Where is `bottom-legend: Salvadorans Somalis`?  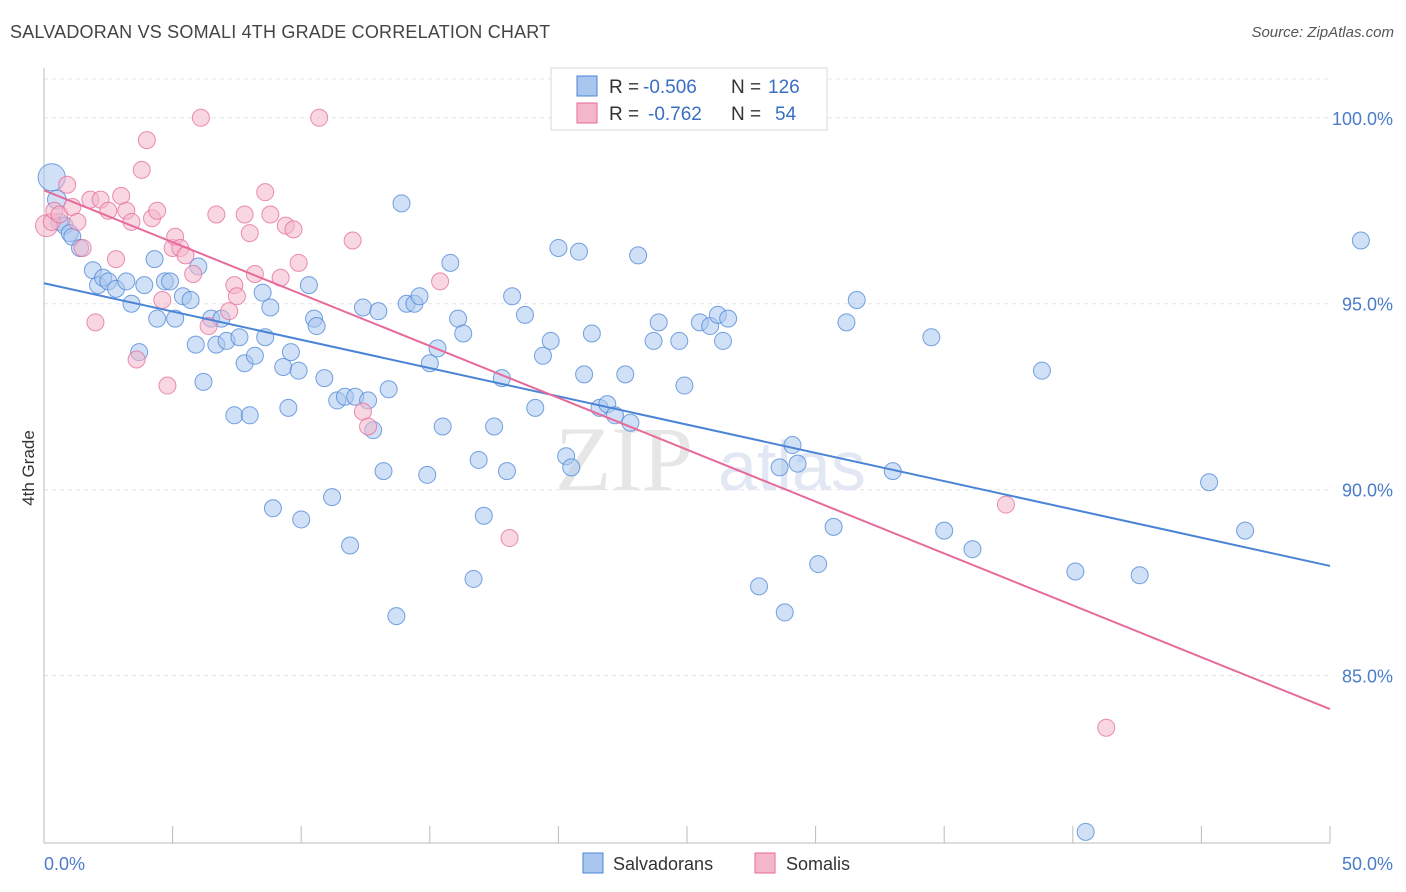 bottom-legend: Salvadorans Somalis is located at coordinates (716, 863).